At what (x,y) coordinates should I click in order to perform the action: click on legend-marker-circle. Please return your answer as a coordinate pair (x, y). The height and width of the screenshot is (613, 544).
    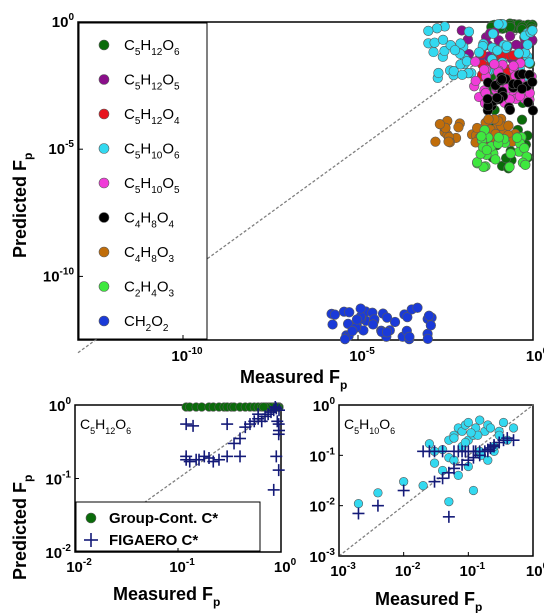
    Looking at the image, I should click on (91, 518).